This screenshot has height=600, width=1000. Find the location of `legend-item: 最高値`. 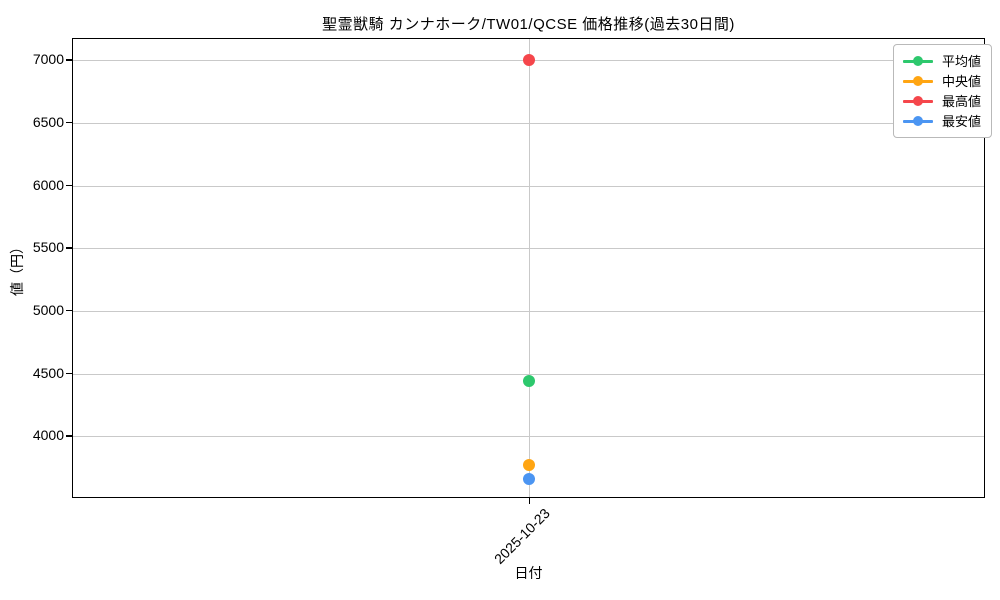

legend-item: 最高値 is located at coordinates (941, 101).